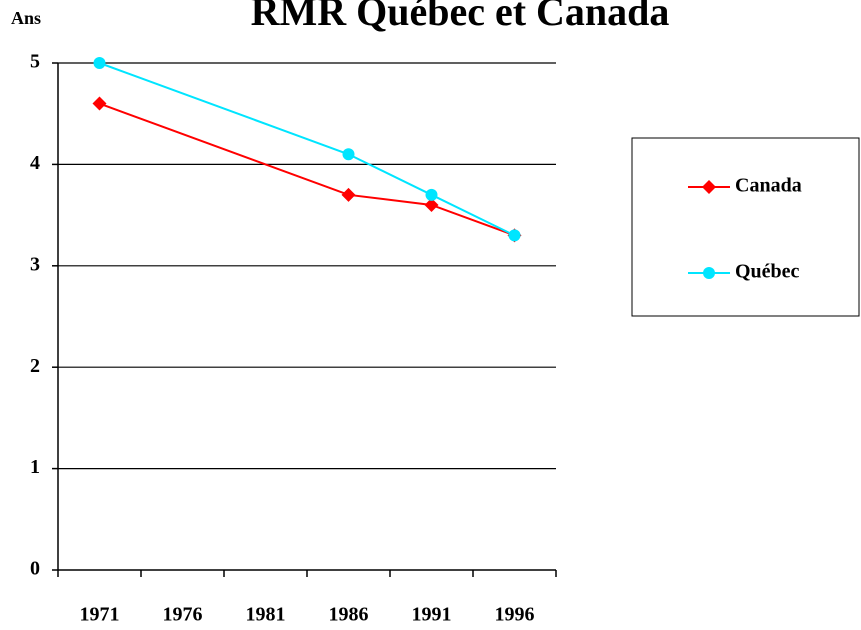  I want to click on y-tick-label: 5, so click(35, 62).